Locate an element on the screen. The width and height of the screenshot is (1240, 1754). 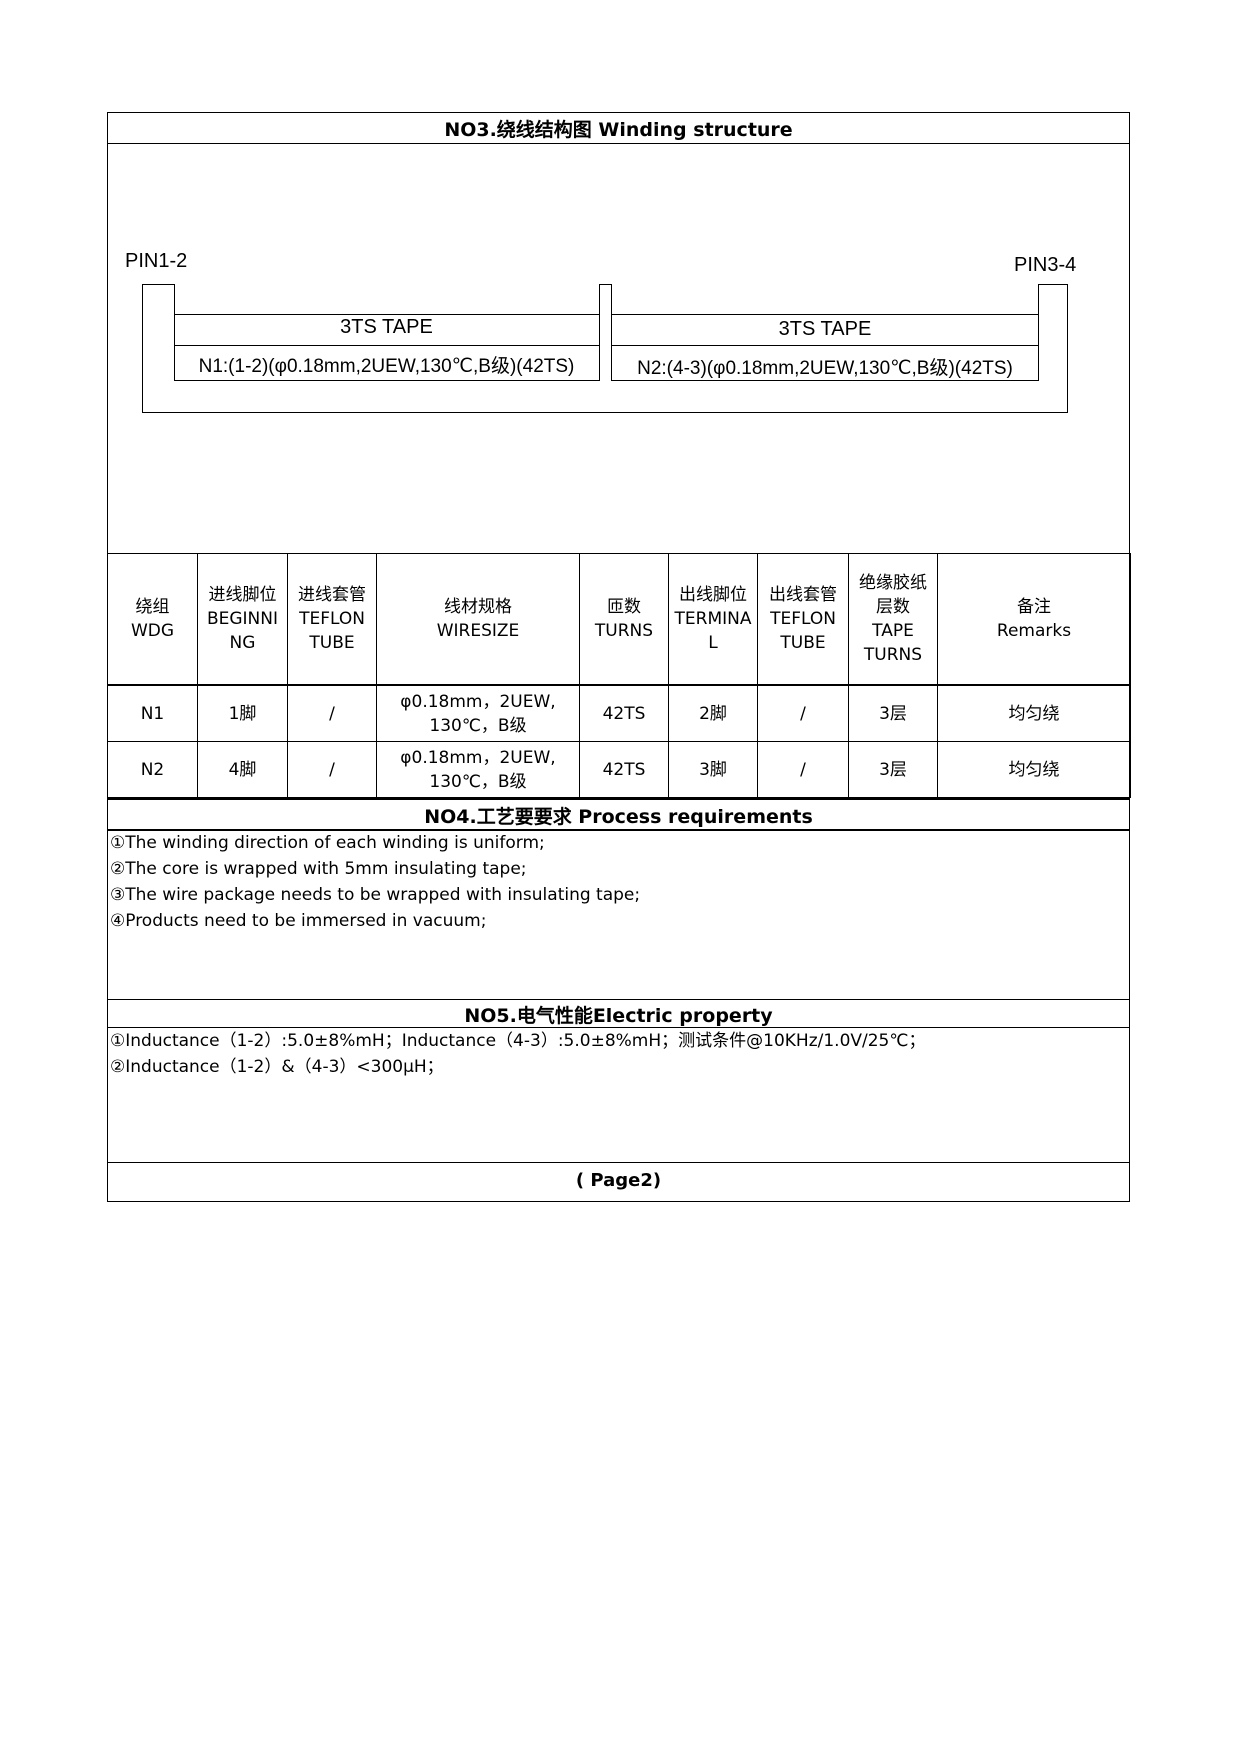
cell-begin: 1脚 is located at coordinates (242, 713).